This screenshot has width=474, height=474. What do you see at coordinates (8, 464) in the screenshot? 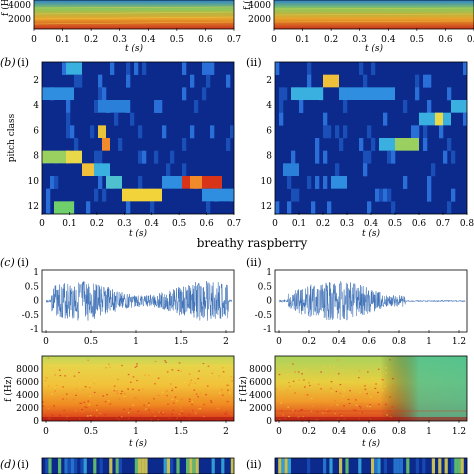
I see `section-label-d: (d)` at bounding box center [8, 464].